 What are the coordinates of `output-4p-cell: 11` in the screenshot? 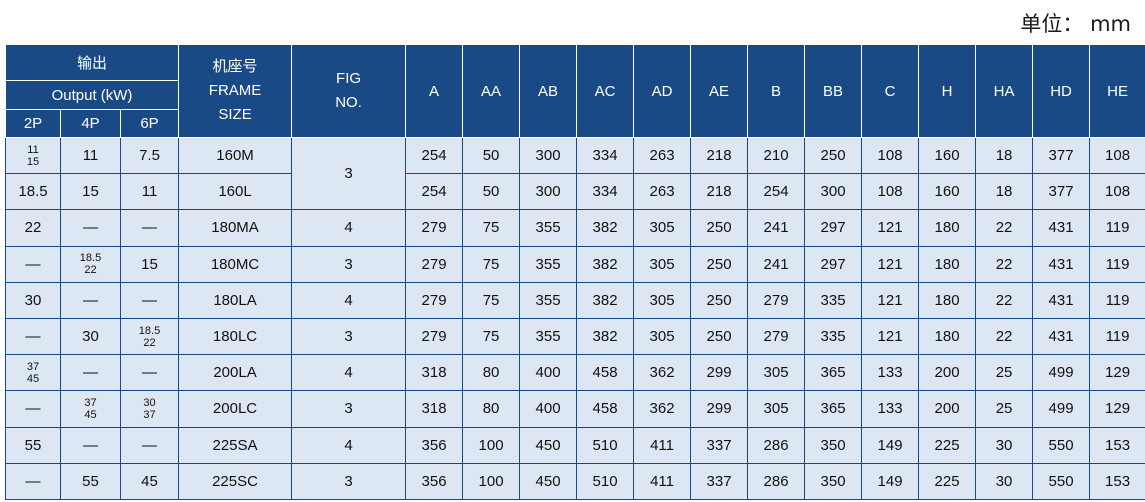 It's located at (90, 155).